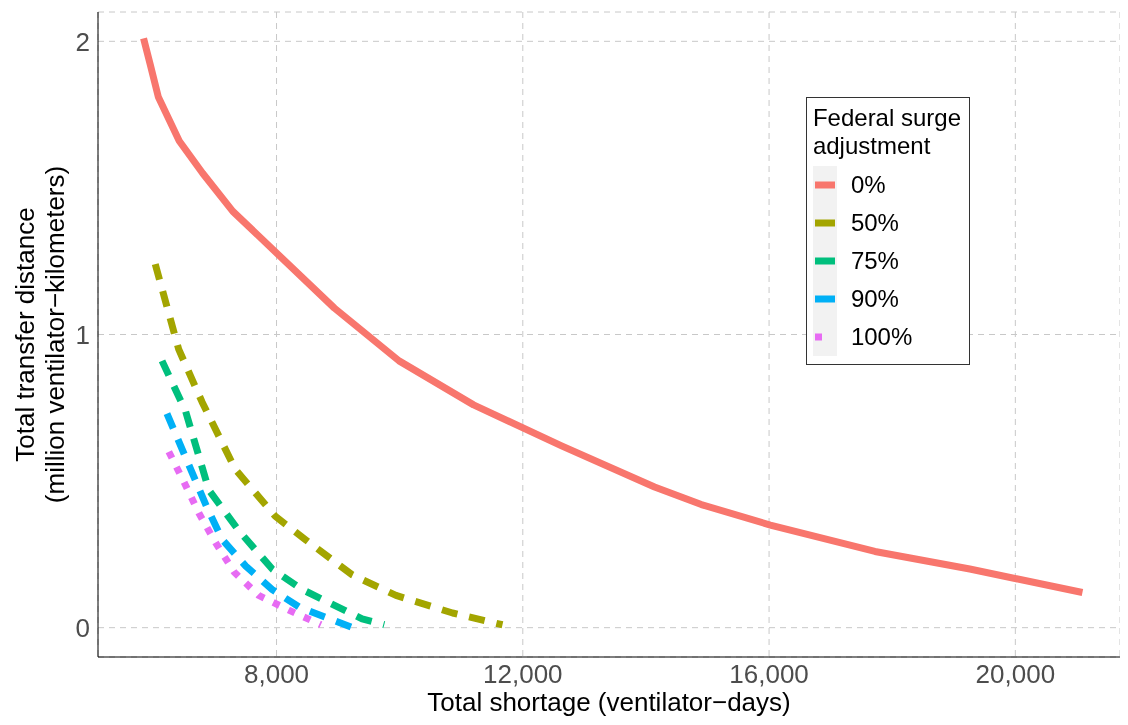 This screenshot has width=1128, height=725. I want to click on y-tick-label: 2, so click(82, 41).